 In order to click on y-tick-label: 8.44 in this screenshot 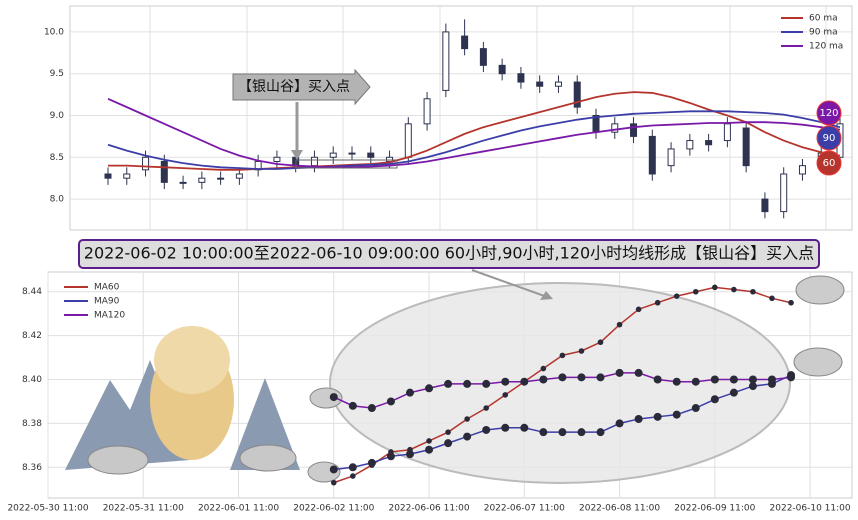, I will do `click(32, 292)`.